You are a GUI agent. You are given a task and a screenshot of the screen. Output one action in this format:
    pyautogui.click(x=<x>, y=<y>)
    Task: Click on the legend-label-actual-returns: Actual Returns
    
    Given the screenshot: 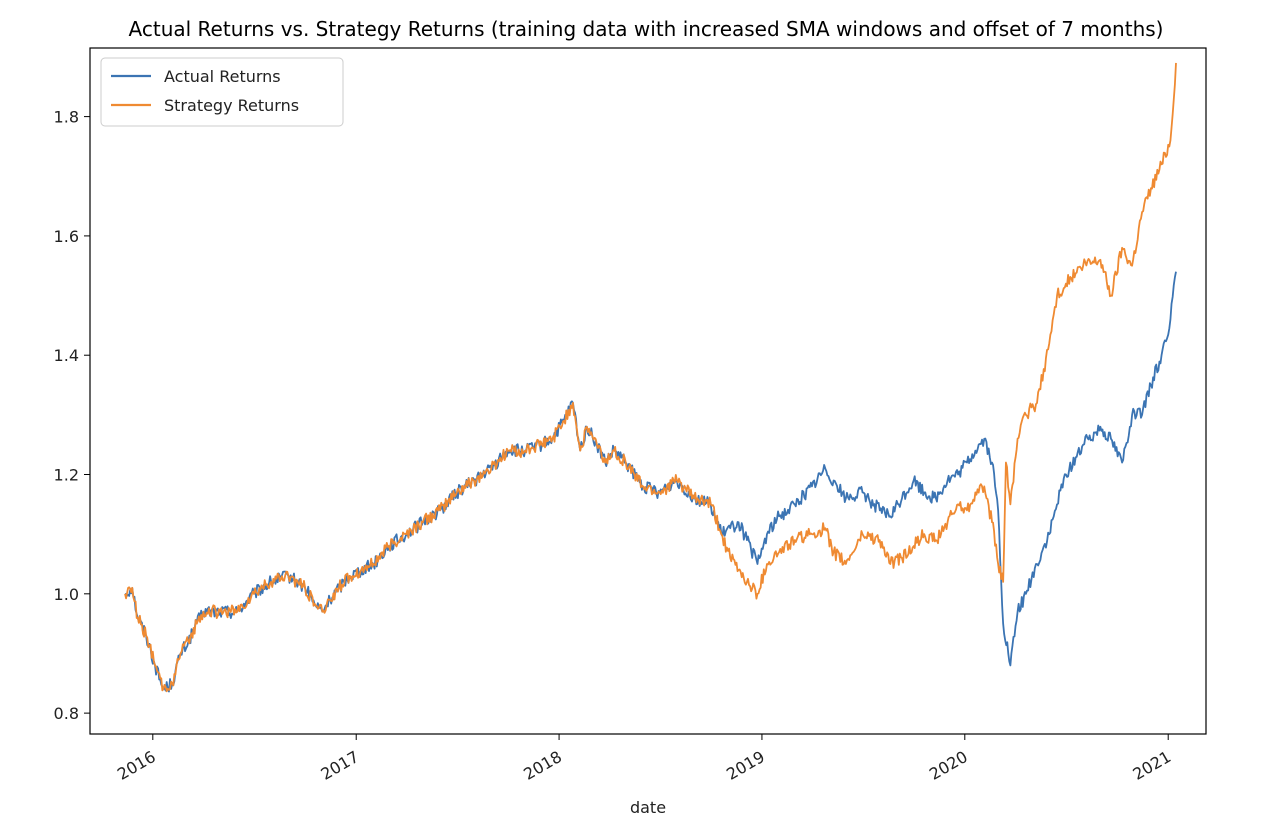 What is the action you would take?
    pyautogui.click(x=222, y=76)
    